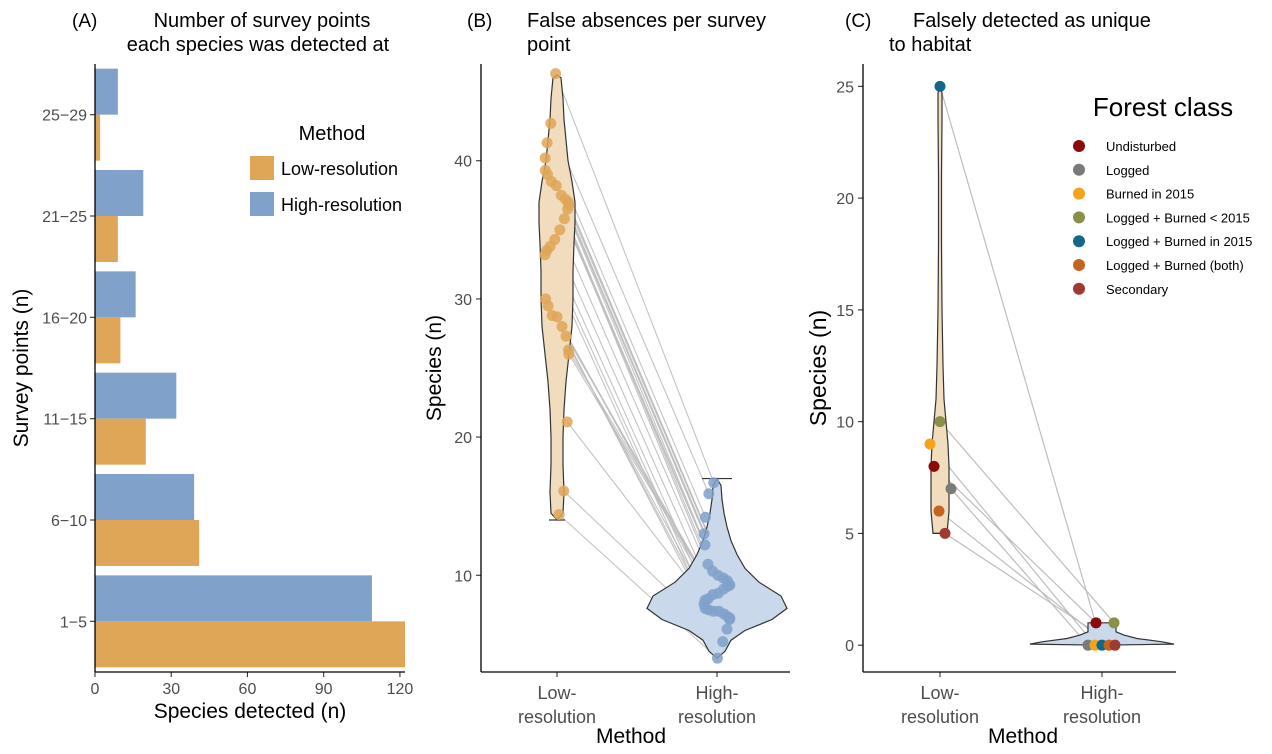 The width and height of the screenshot is (1272, 754). Describe the element at coordinates (940, 86) in the screenshot. I see `point-low-logged-burned-in-2015` at that location.